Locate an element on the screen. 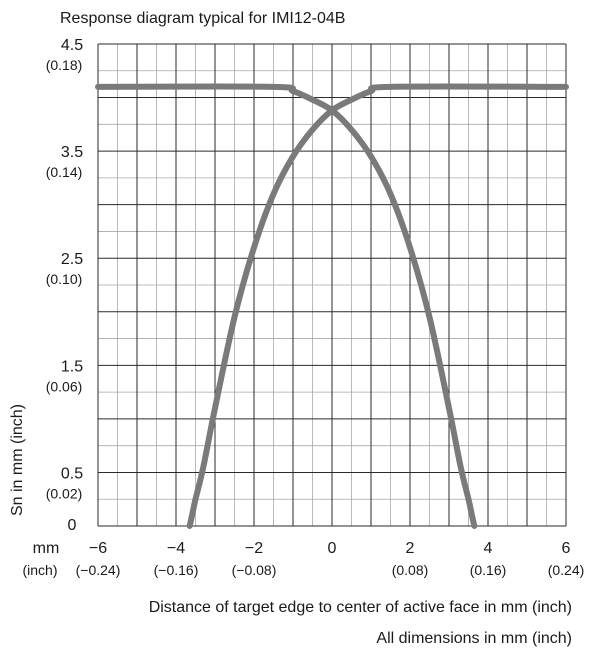 The width and height of the screenshot is (589, 651). x-tick-label-inch: (−0.16) is located at coordinates (176, 570).